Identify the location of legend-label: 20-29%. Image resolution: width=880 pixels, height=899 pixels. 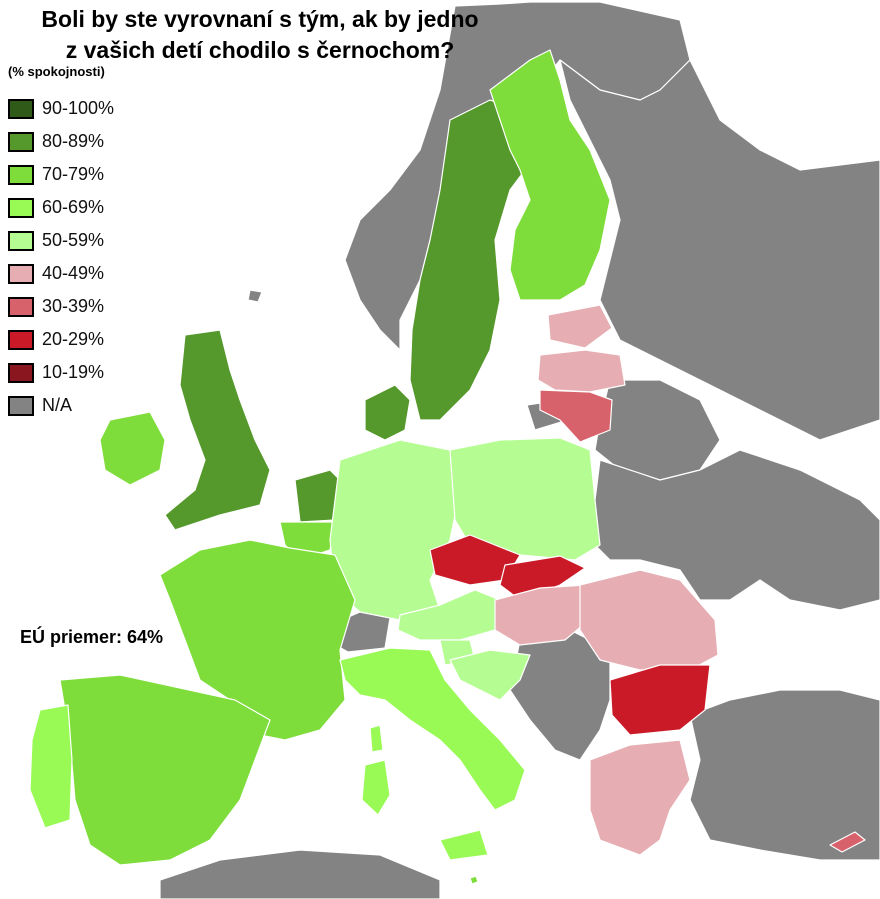
(73, 339).